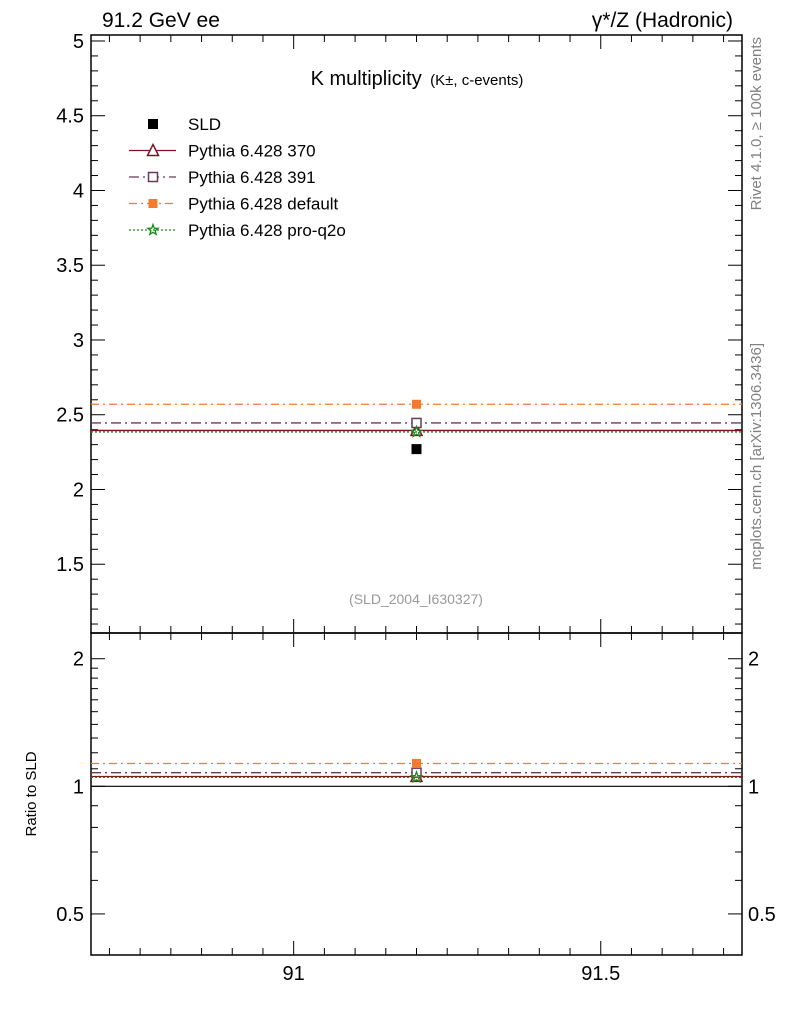  What do you see at coordinates (70, 565) in the screenshot?
I see `main-y-tick-label: 1.5` at bounding box center [70, 565].